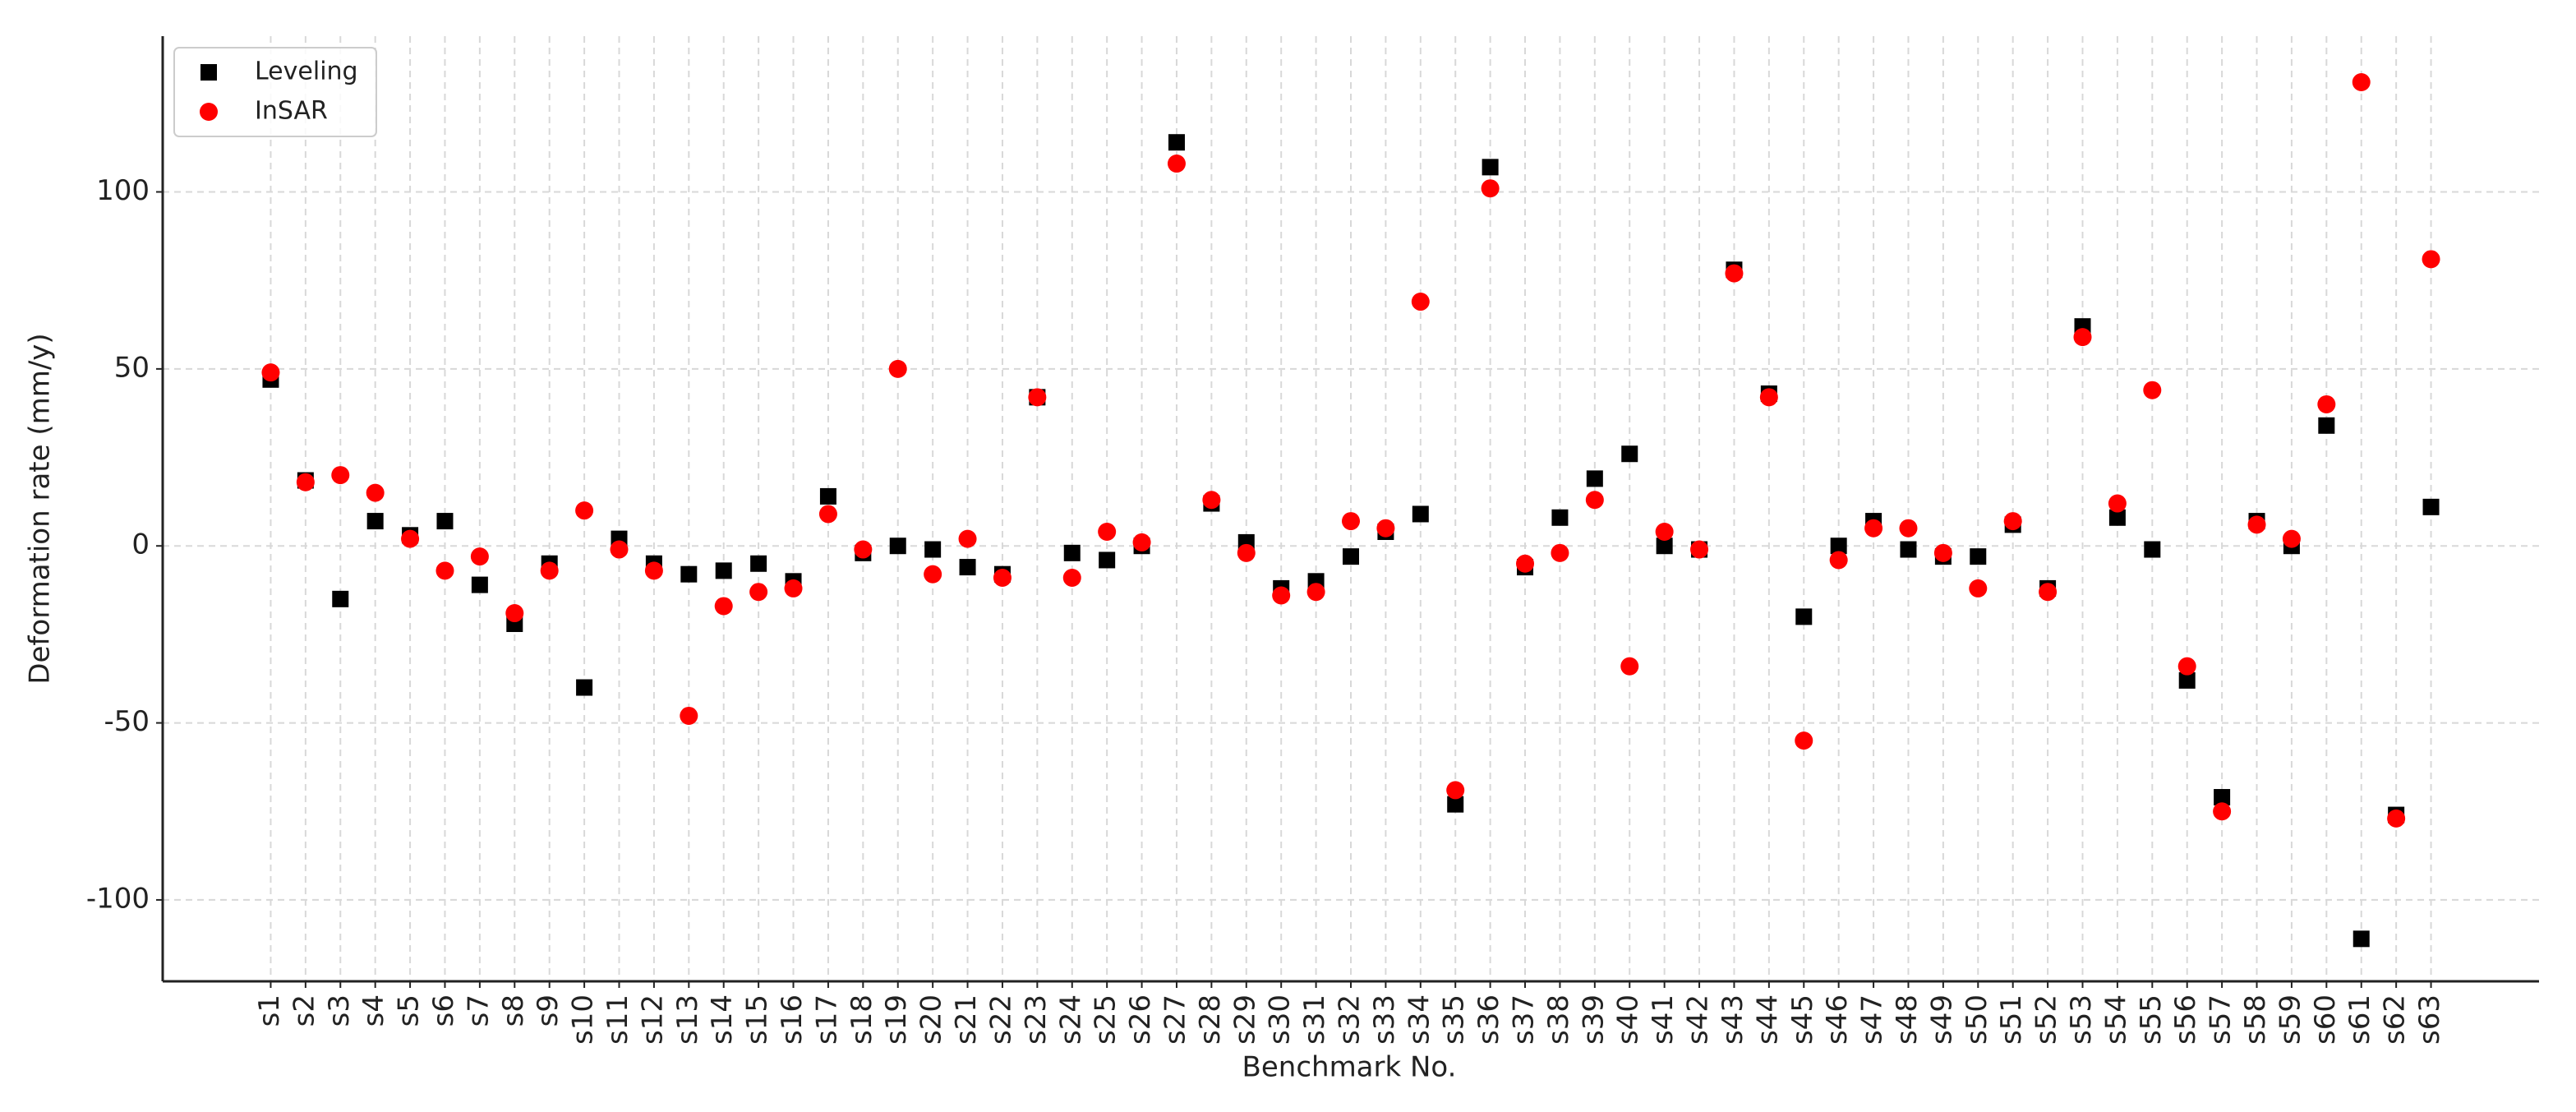 This screenshot has height=1112, width=2576. I want to click on x-tick-label: s18, so click(862, 1019).